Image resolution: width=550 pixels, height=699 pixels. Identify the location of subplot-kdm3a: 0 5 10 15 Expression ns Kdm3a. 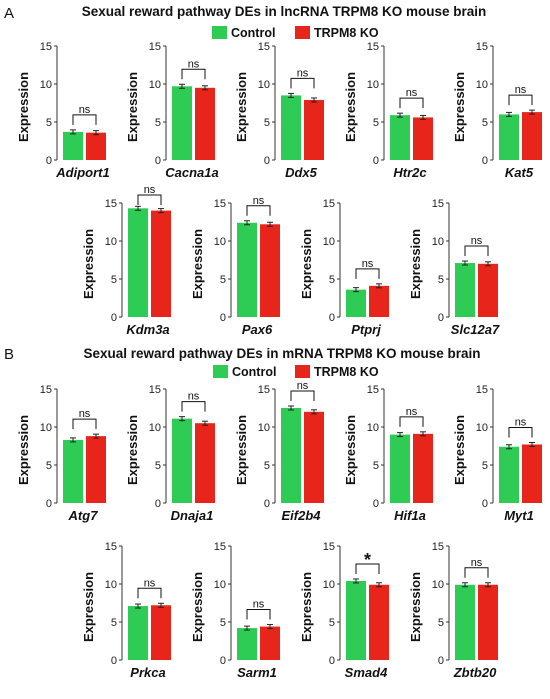
(126, 260).